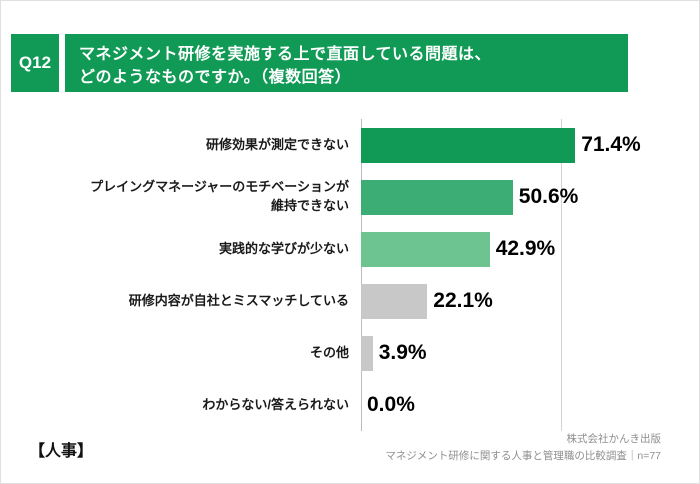 This screenshot has width=700, height=484. I want to click on bar-cell: 50.6%, so click(518, 197).